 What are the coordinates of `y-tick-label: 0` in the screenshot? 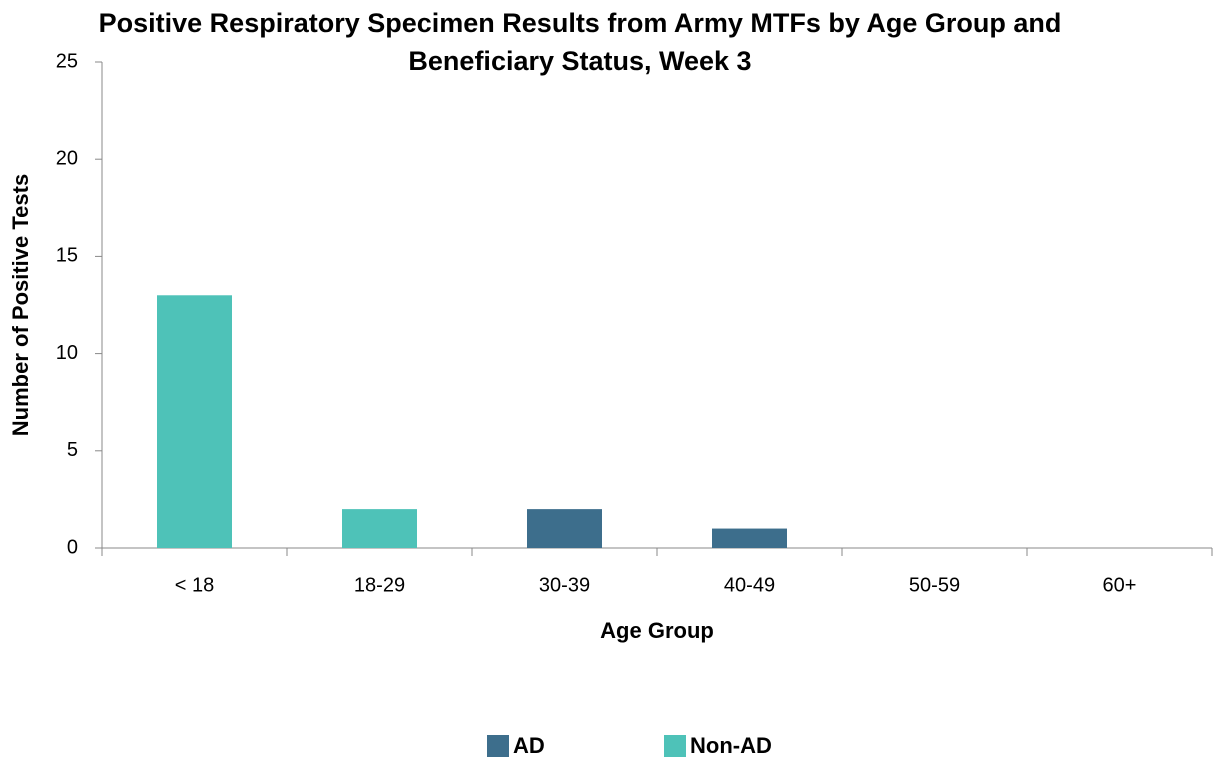 It's located at (72, 547).